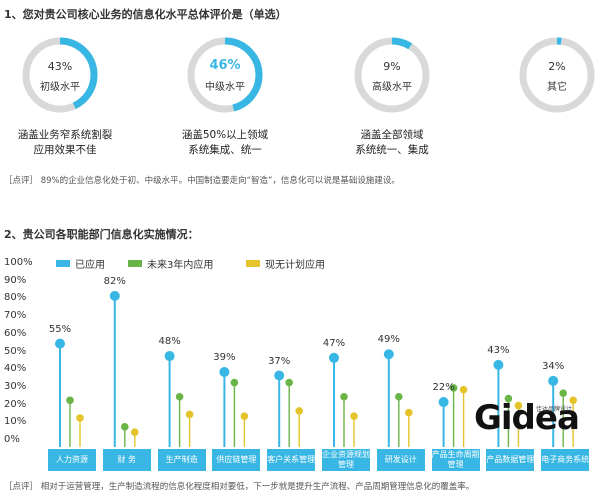 Image resolution: width=599 pixels, height=496 pixels. I want to click on desc-line: 涵盖业务窄系统割裂, so click(65, 135).